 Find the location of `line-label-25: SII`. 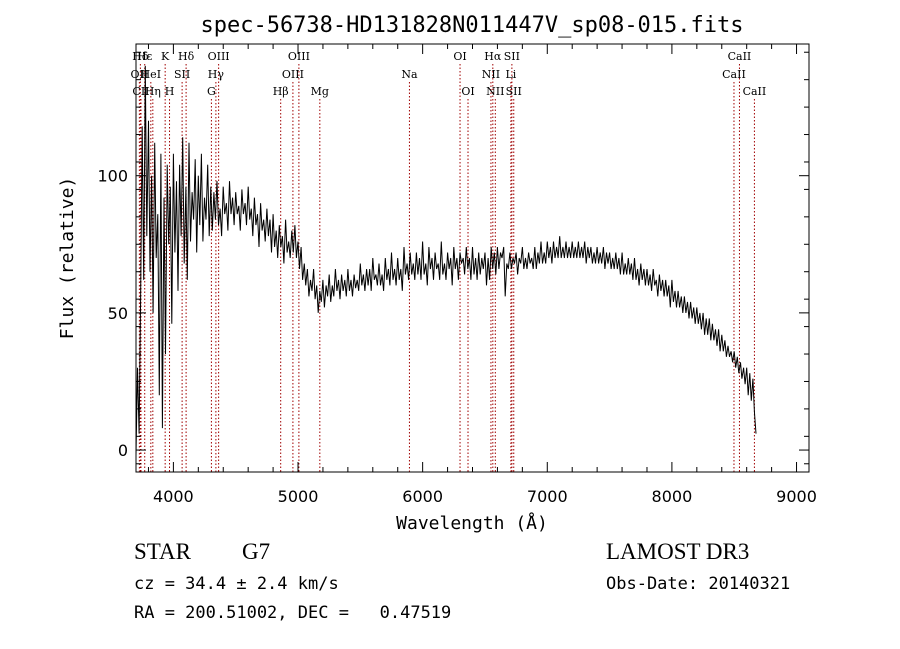

line-label-25: SII is located at coordinates (514, 91).